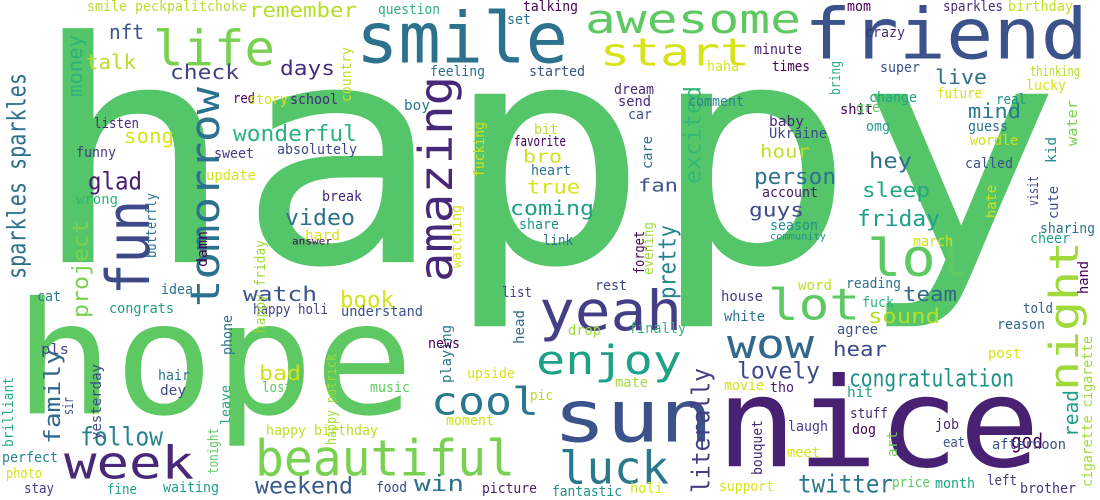 The image size is (1100, 500). What do you see at coordinates (322, 430) in the screenshot?
I see `word-happy-birthday: happy birthday` at bounding box center [322, 430].